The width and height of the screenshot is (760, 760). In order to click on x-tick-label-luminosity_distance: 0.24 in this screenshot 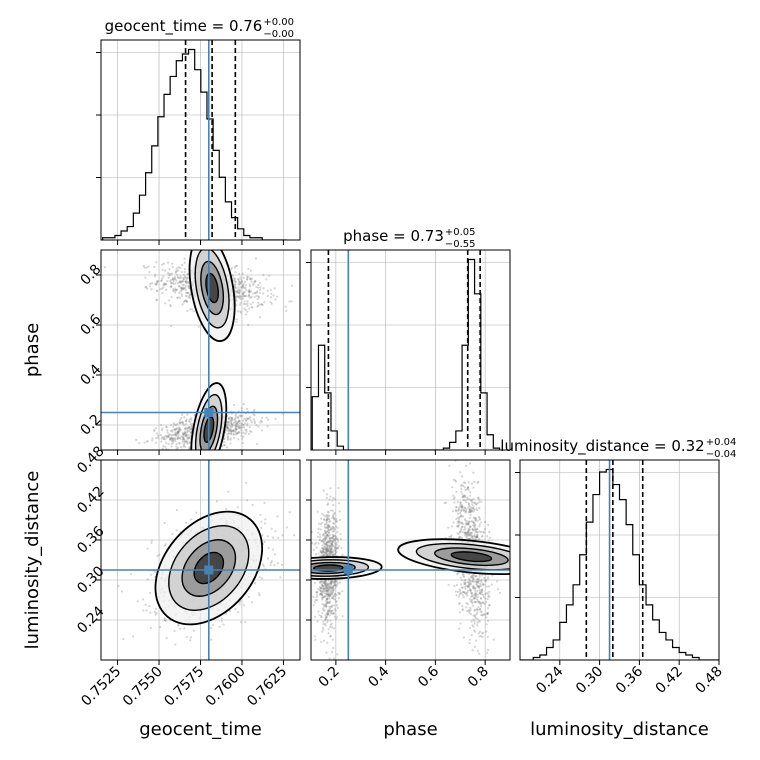, I will do `click(549, 679)`.